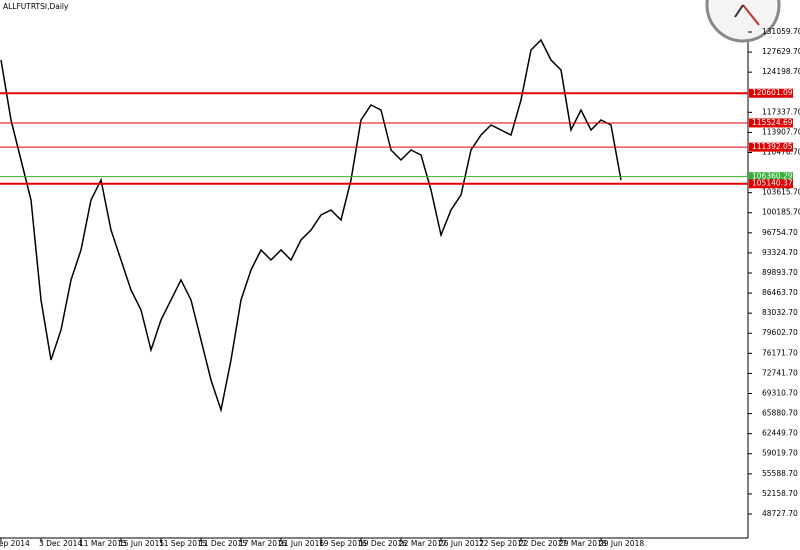 The image size is (800, 550). Describe the element at coordinates (503, 543) in the screenshot. I see `x-tick-label: 22 Sep 2017` at that location.